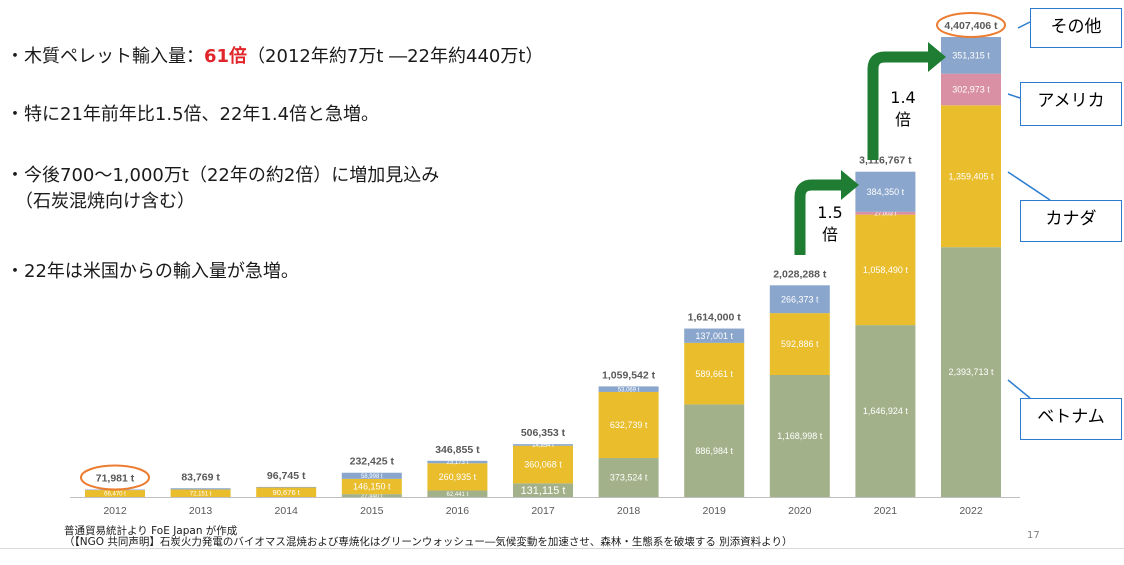 The width and height of the screenshot is (1124, 565). I want to click on bullet-text: ・特に21年前年比1.5倍、22年1.4倍と急増。, so click(193, 114).